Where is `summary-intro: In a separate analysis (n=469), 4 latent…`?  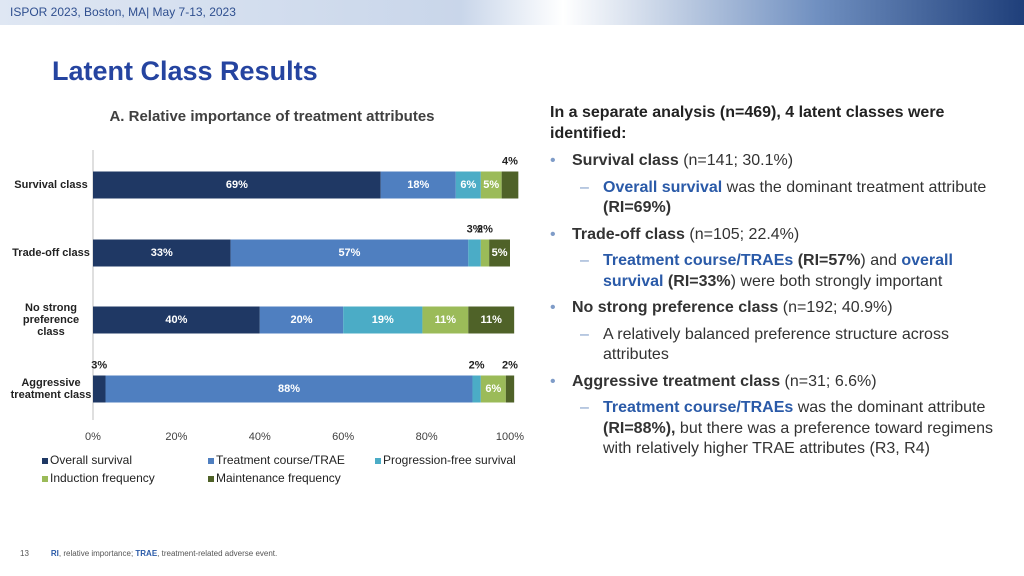
summary-intro: In a separate analysis (n=469), 4 latent… is located at coordinates (747, 123).